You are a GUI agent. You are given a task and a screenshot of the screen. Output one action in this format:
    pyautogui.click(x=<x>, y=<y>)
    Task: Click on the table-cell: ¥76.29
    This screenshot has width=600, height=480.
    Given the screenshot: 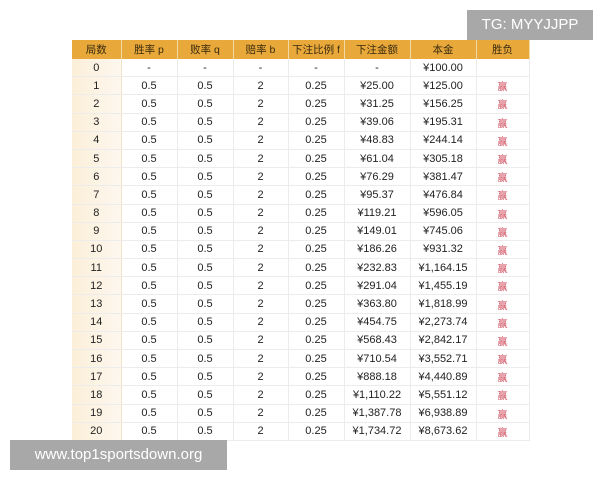 What is the action you would take?
    pyautogui.click(x=377, y=177)
    